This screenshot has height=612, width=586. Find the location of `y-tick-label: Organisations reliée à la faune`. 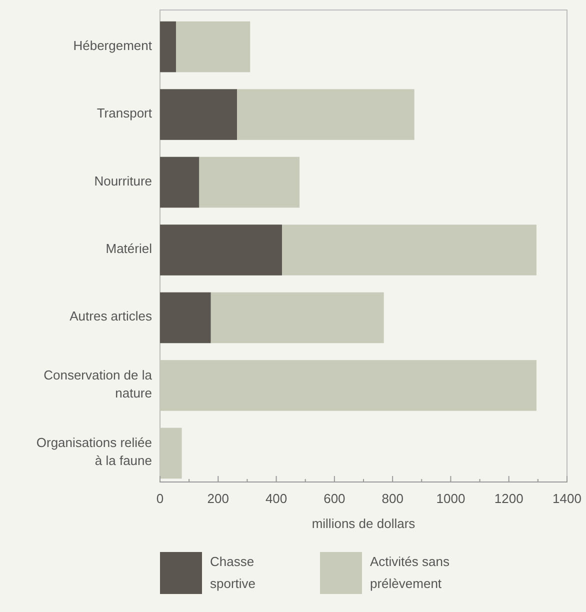

y-tick-label: Organisations reliée à la faune is located at coordinates (94, 452).